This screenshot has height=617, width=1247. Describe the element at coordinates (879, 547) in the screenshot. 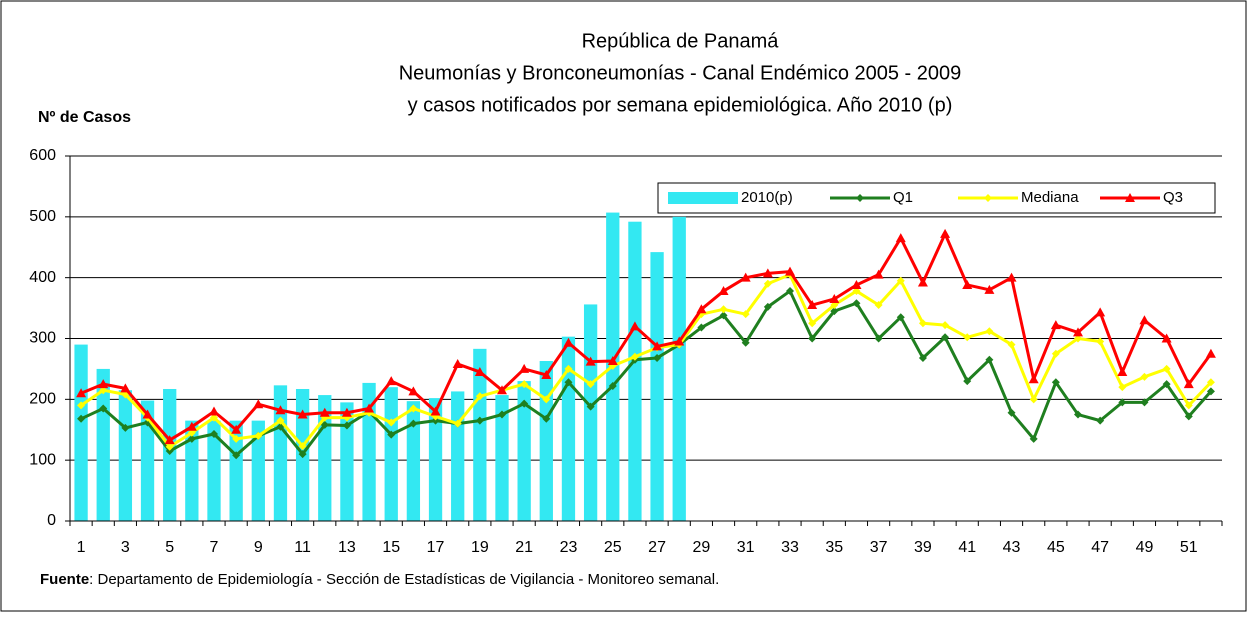

I see `x-tick-label: 37` at that location.